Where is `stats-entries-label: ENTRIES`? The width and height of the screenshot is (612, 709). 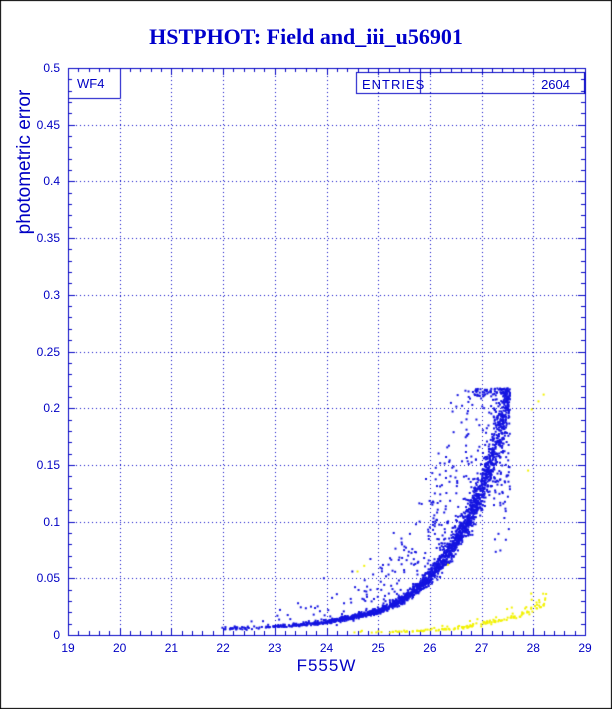
stats-entries-label: ENTRIES is located at coordinates (394, 84).